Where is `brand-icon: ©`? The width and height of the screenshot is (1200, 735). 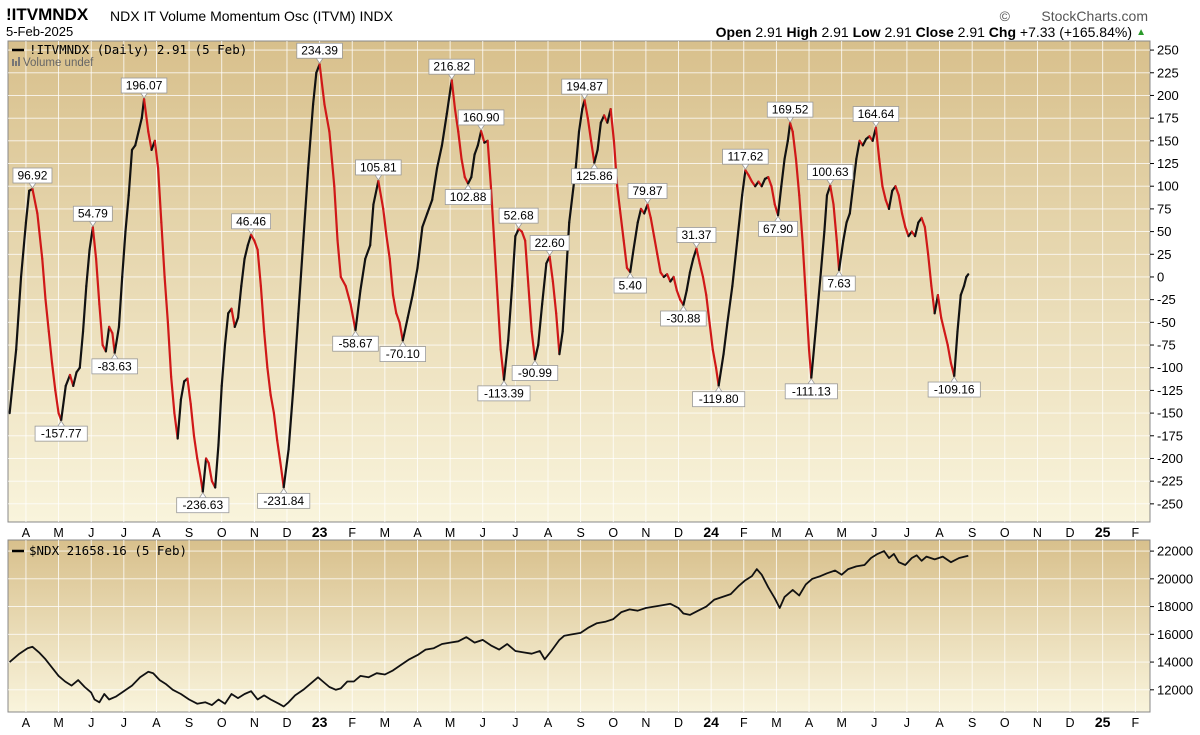
brand-icon: © is located at coordinates (1004, 16).